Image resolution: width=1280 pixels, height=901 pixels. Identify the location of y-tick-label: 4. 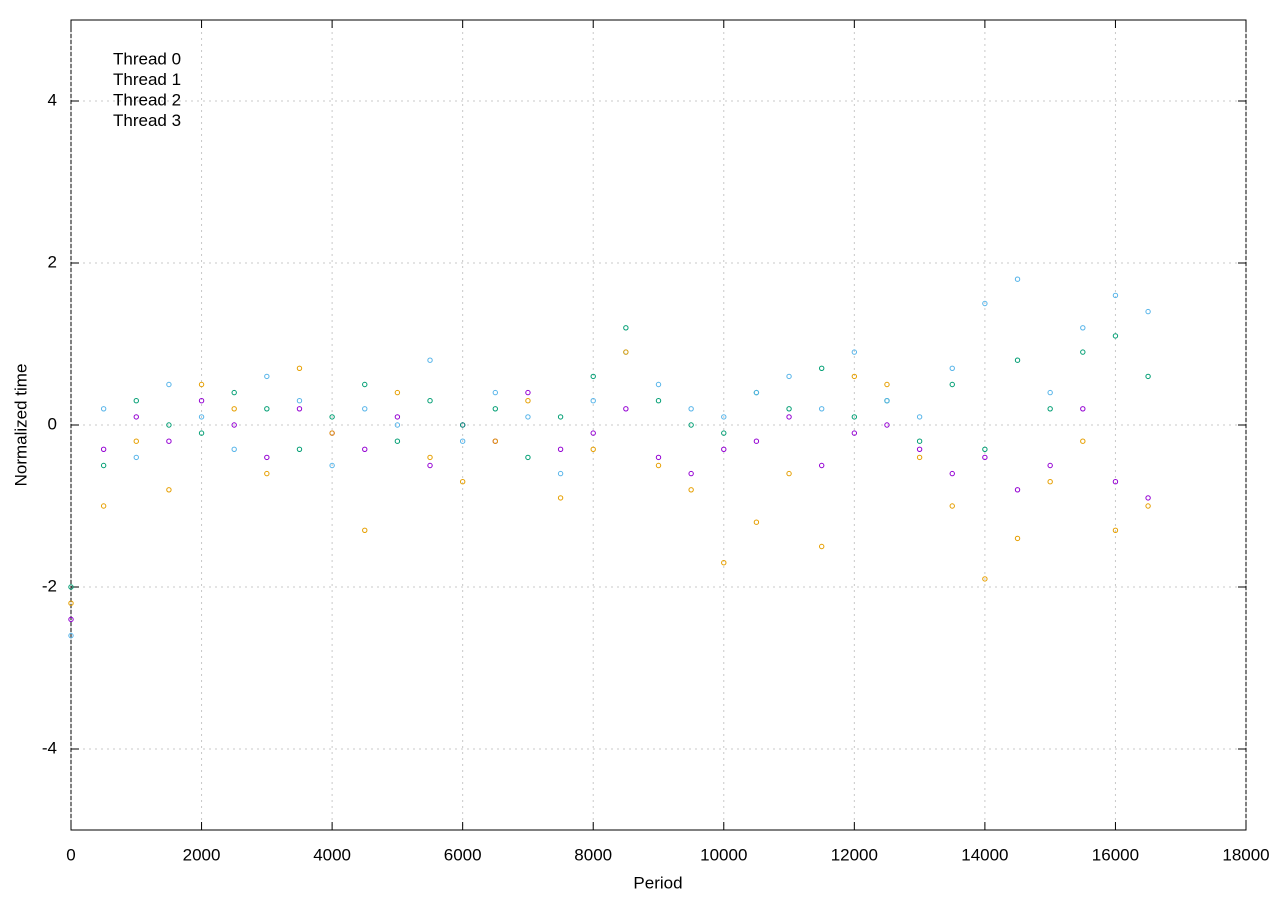
(52, 99).